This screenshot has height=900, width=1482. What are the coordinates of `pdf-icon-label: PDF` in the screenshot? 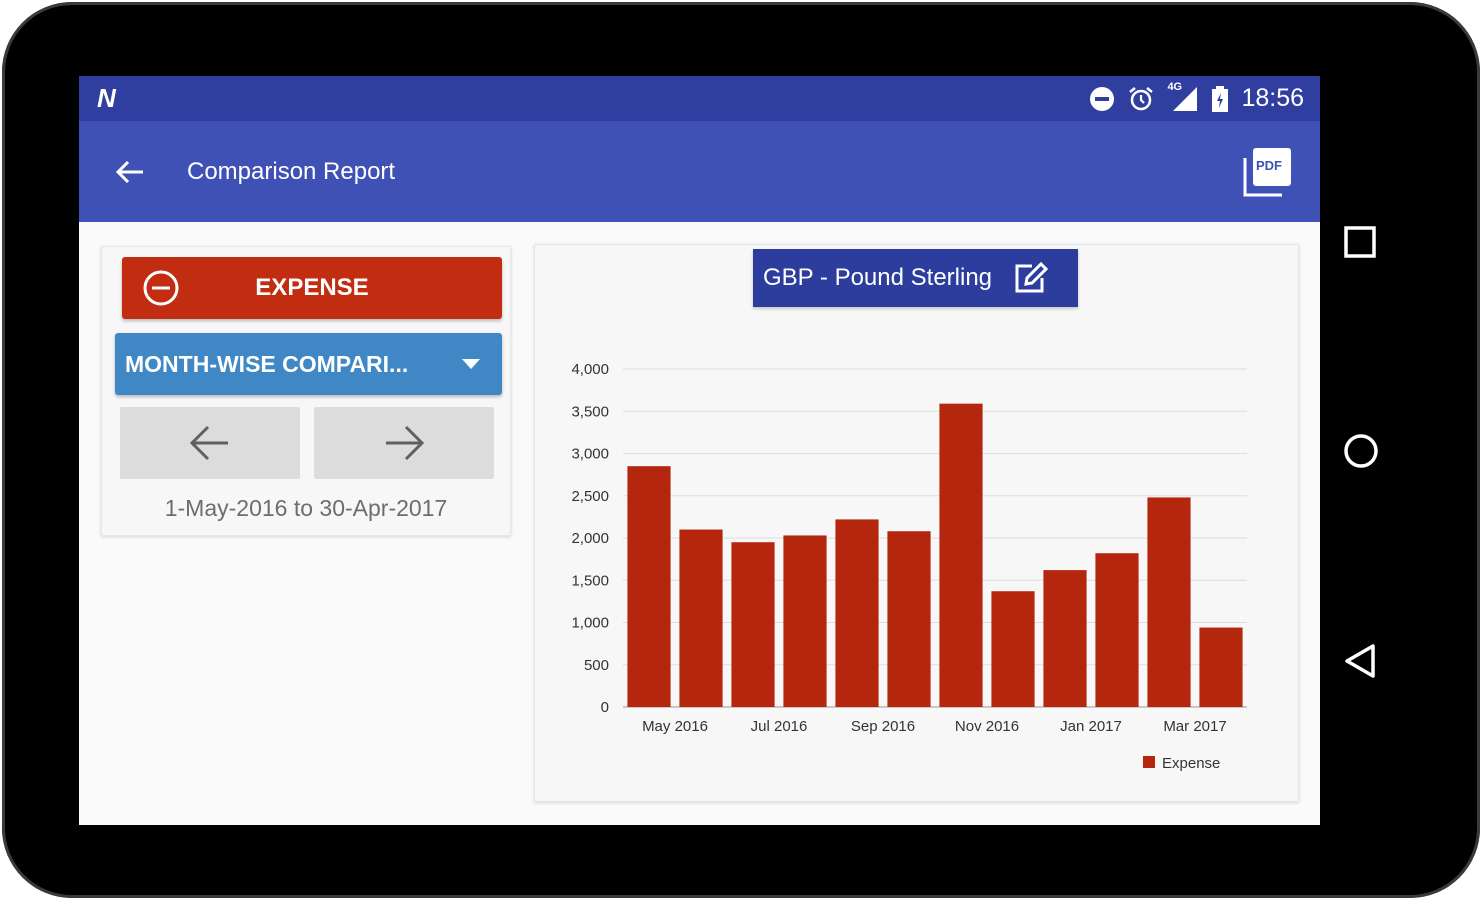 It's located at (1269, 165).